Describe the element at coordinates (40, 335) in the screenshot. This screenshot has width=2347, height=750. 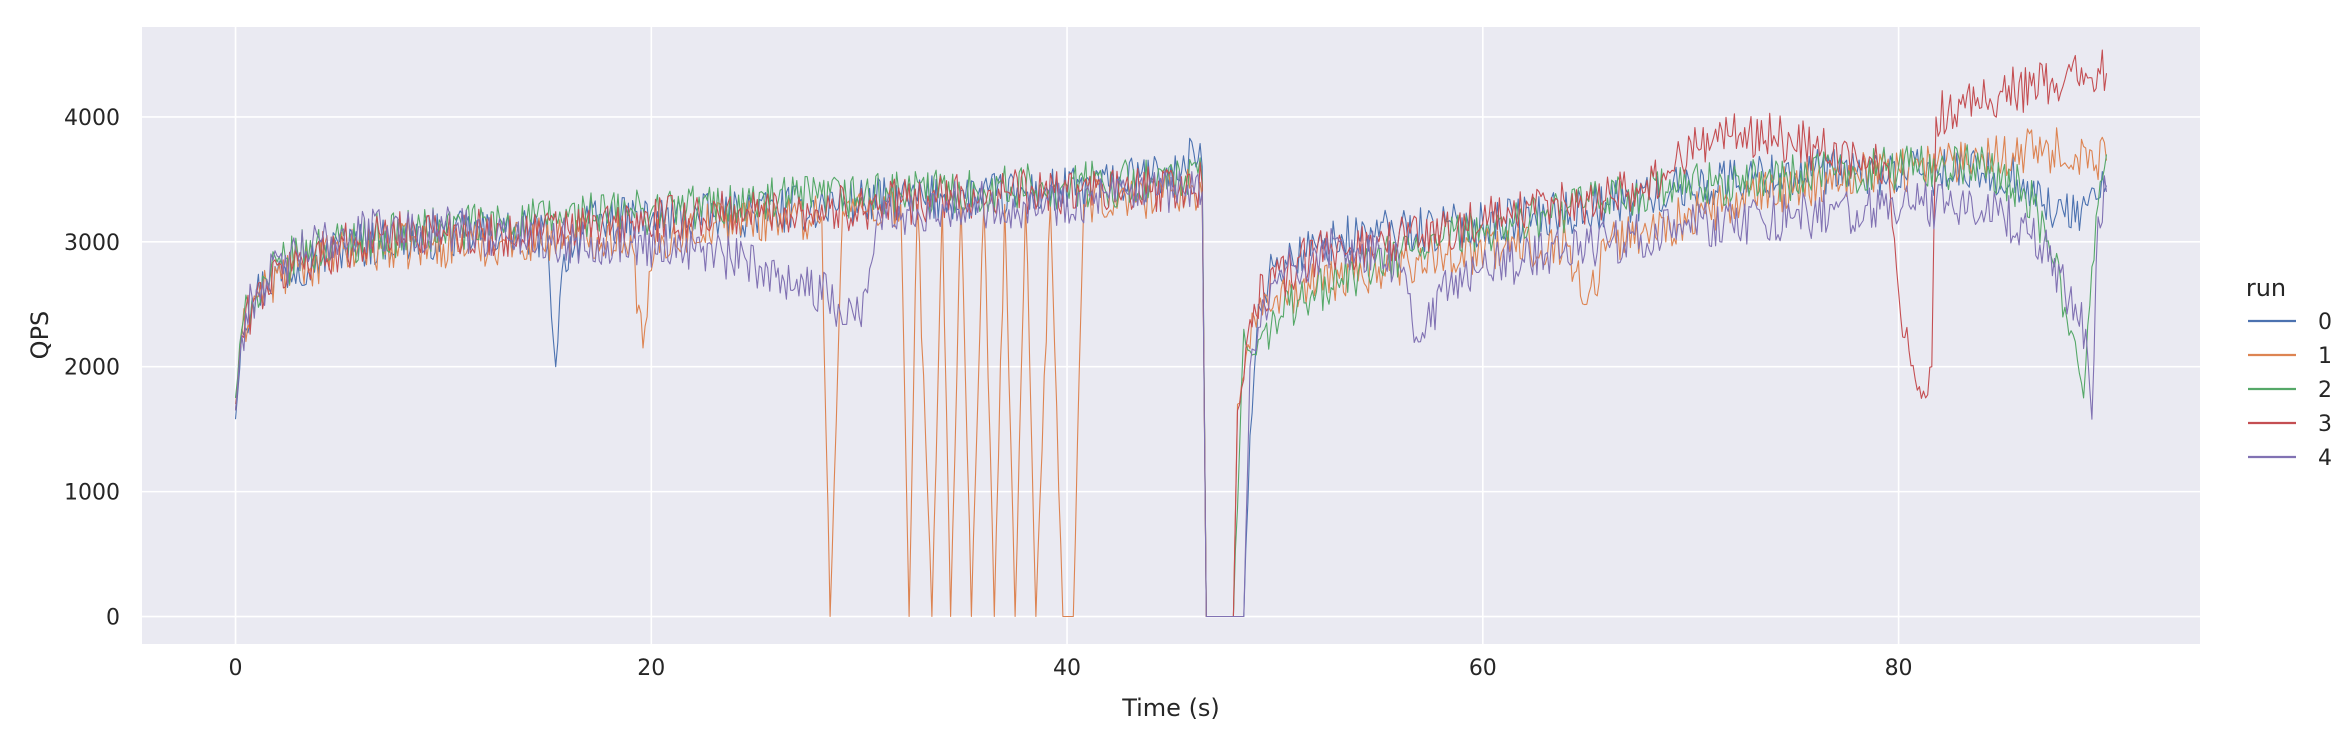
I see `y-axis-title: QPS` at that location.